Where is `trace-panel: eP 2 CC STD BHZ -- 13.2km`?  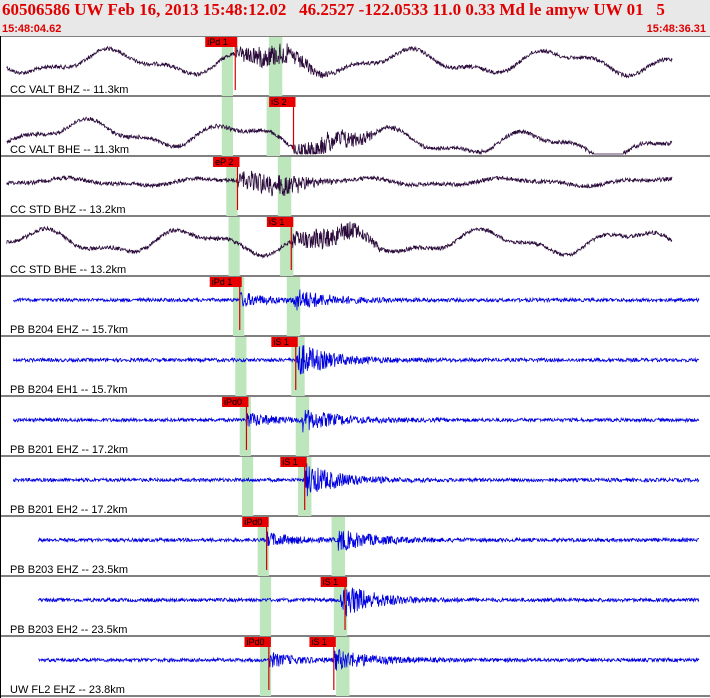 trace-panel: eP 2 CC STD BHZ -- 13.2km is located at coordinates (339, 186).